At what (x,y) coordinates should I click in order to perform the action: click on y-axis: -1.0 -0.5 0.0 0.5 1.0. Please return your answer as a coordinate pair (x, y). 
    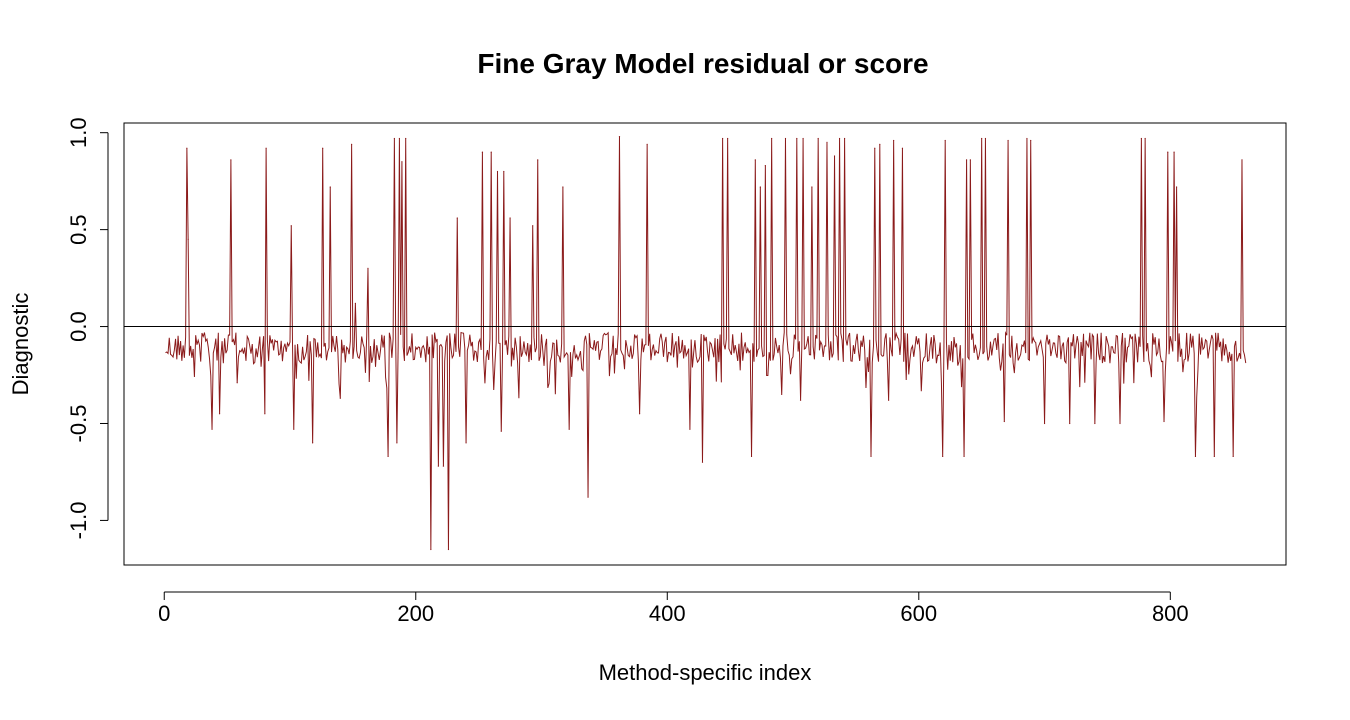
    Looking at the image, I should click on (87, 328).